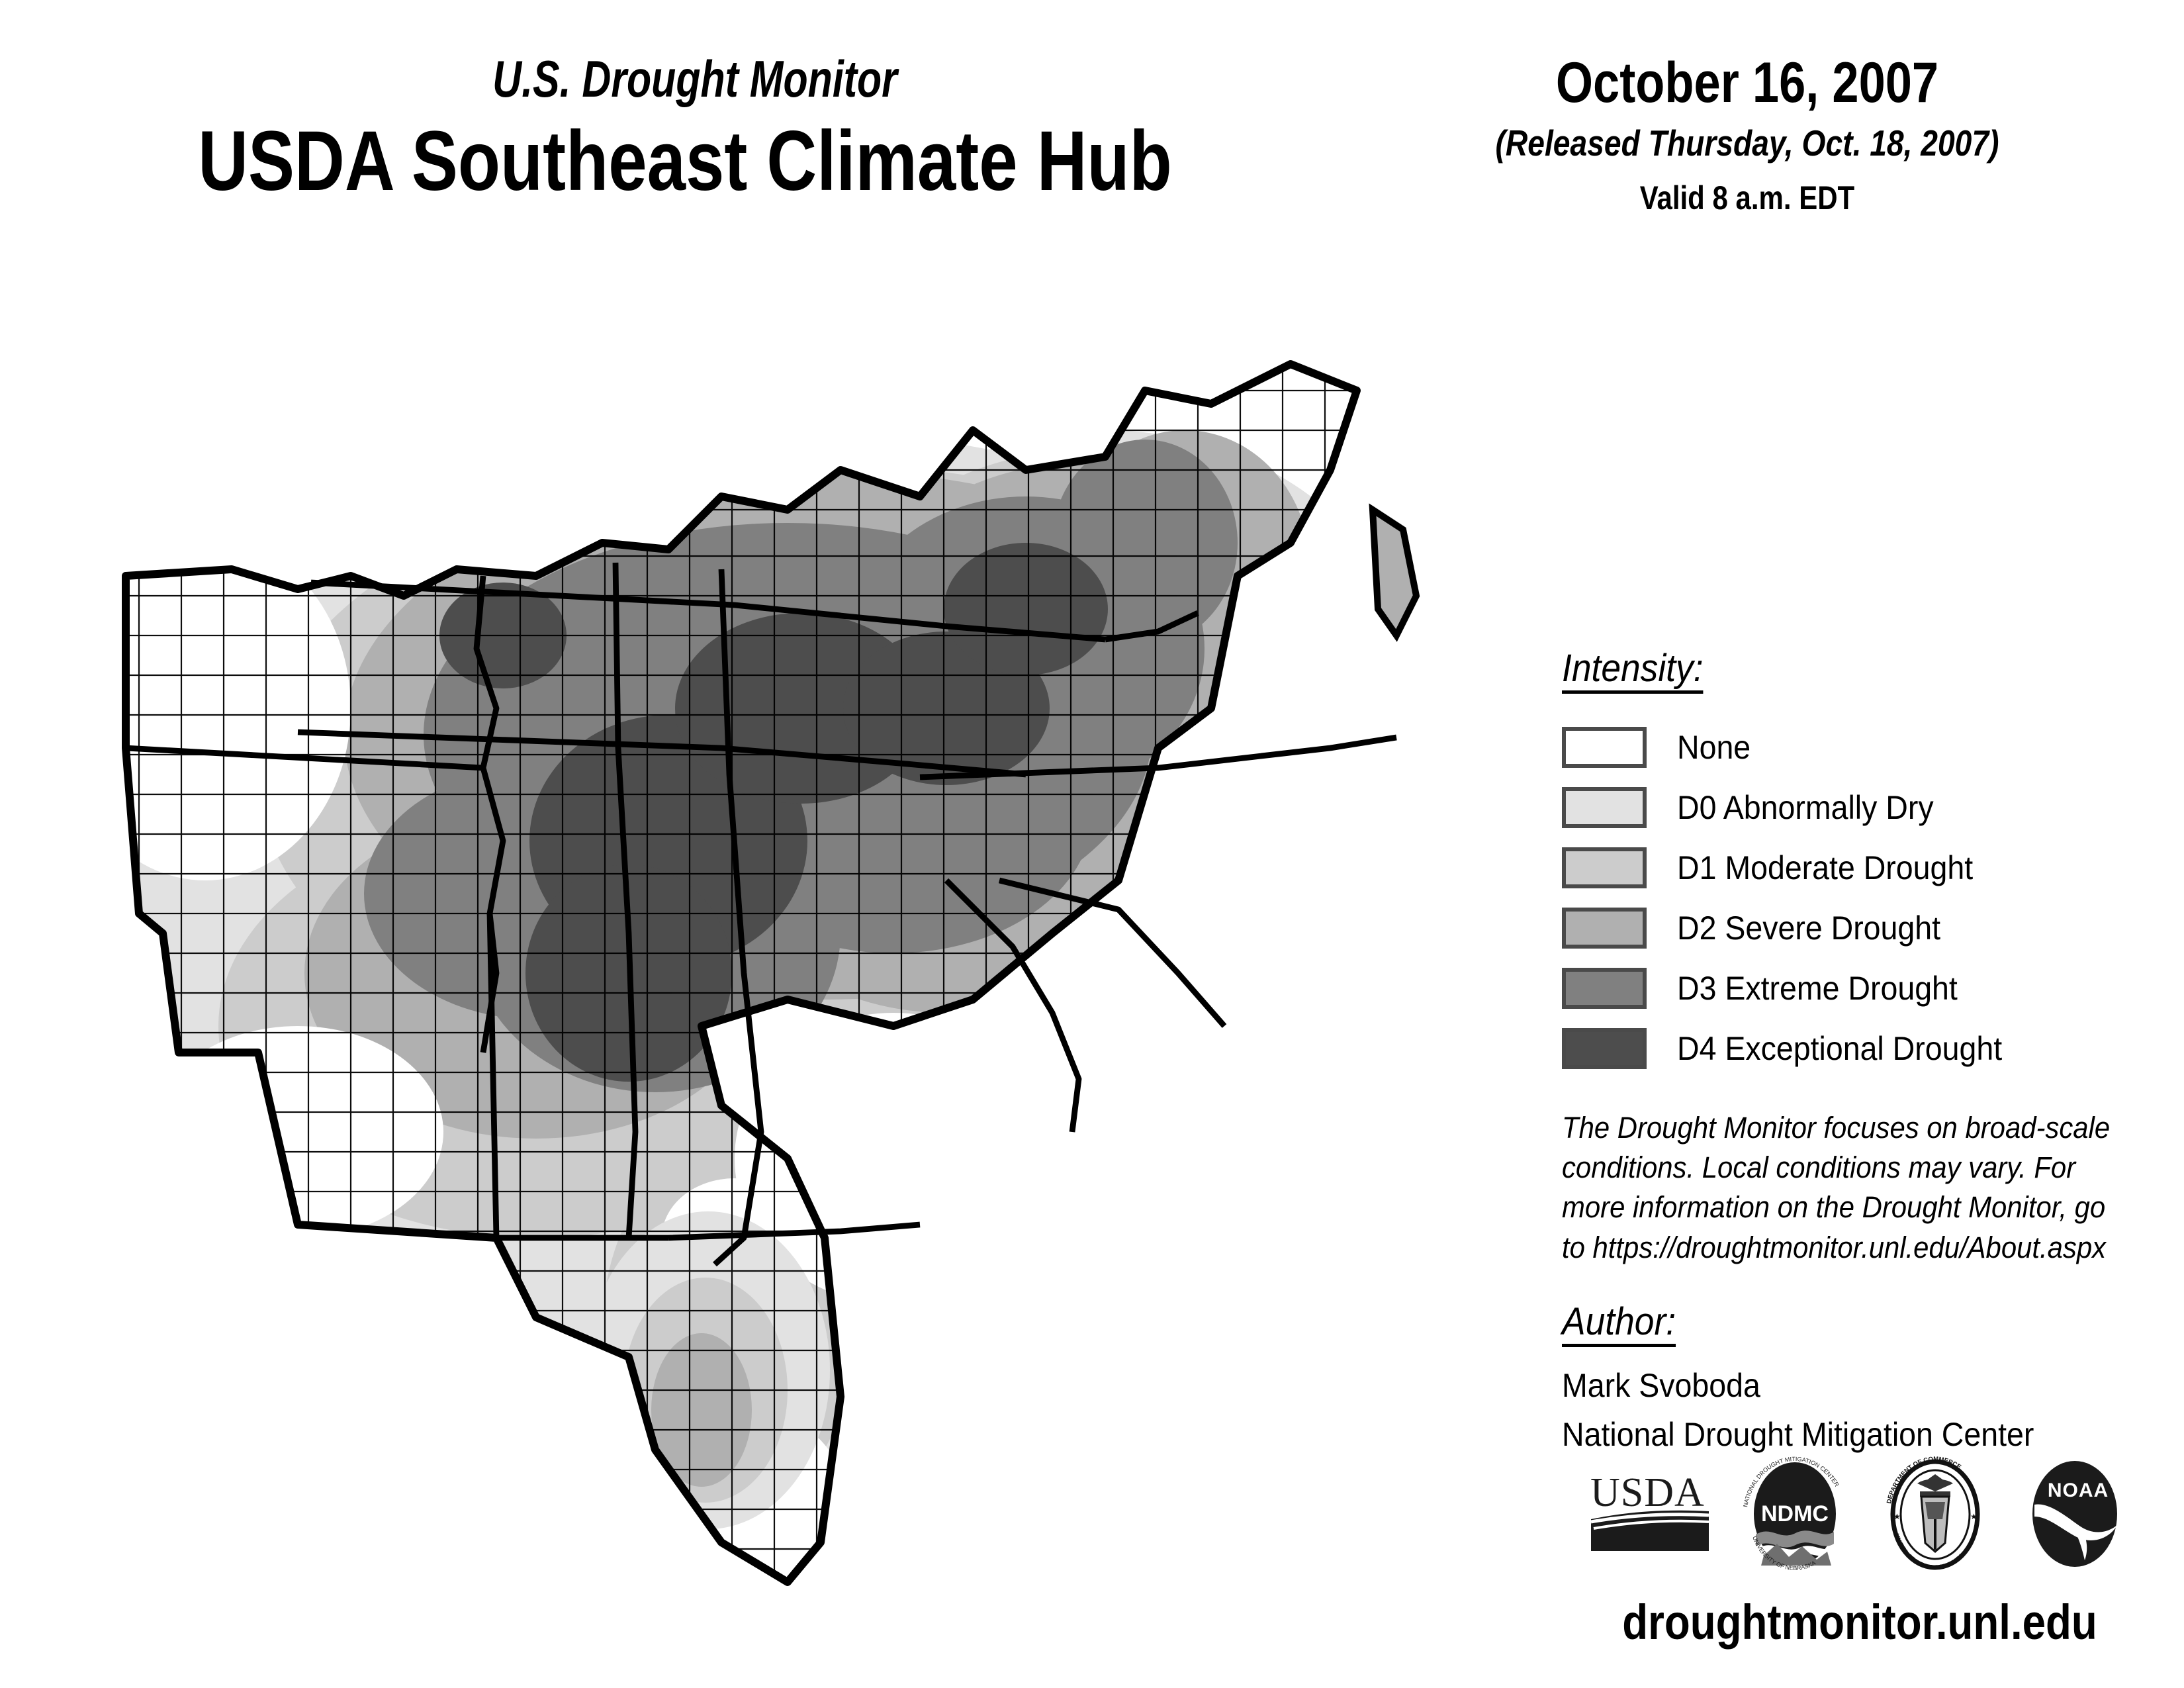  I want to click on svg-text: NDMC, so click(1795, 1513).